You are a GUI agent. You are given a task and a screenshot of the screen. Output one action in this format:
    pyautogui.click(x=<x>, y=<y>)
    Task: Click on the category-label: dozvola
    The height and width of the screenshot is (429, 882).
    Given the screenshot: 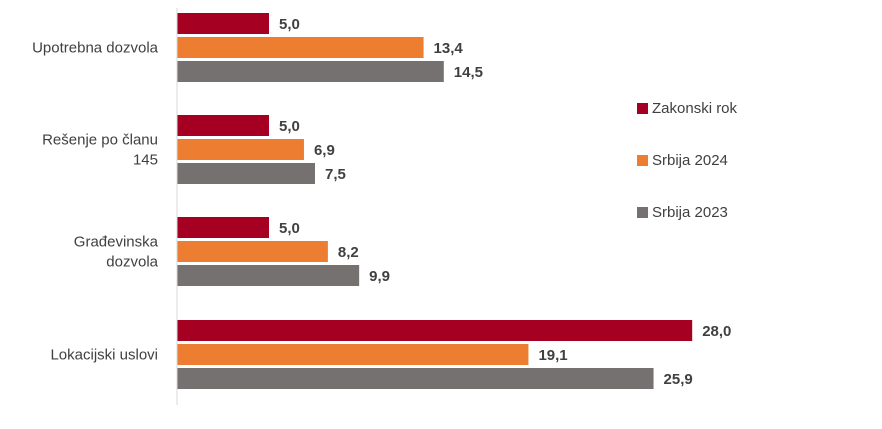 What is the action you would take?
    pyautogui.click(x=132, y=262)
    